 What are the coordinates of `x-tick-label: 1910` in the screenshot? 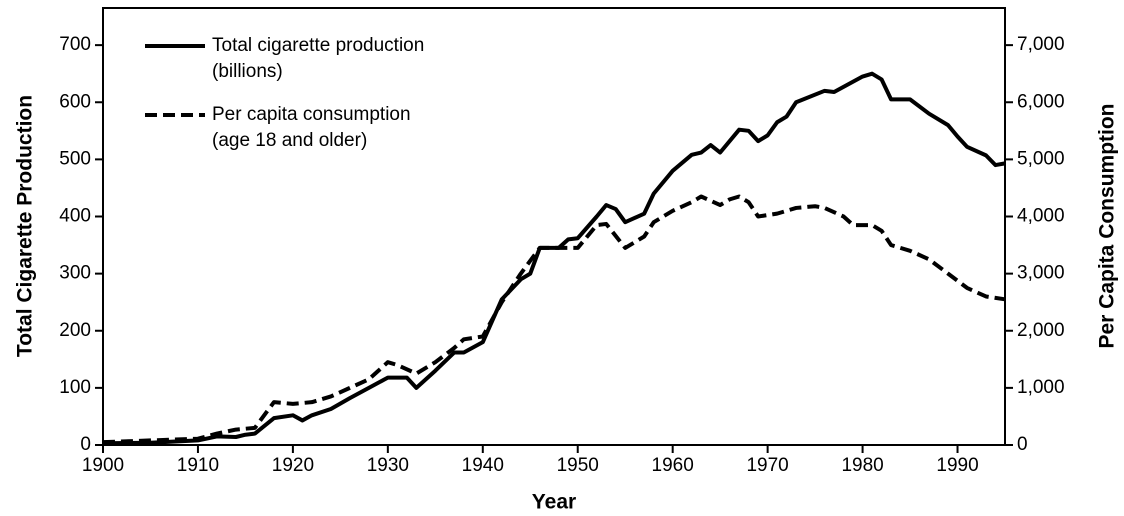 It's located at (198, 465).